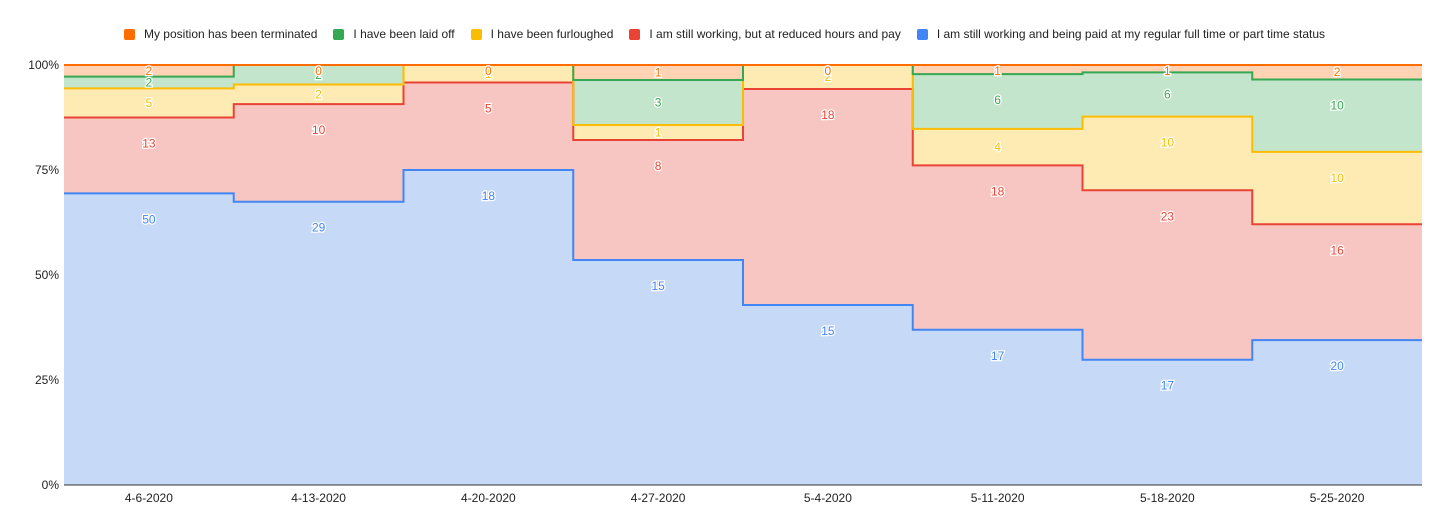 Image resolution: width=1449 pixels, height=532 pixels. I want to click on x-tick-label: 5-11-2020, so click(998, 498).